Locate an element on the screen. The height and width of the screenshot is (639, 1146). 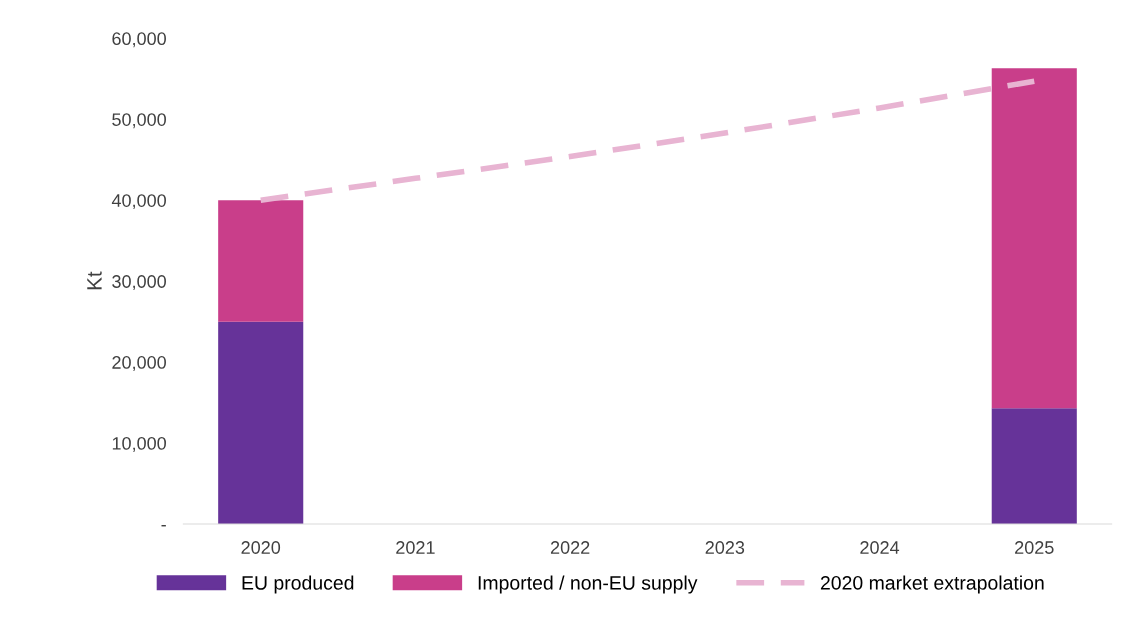
x-tick-label: 2021 is located at coordinates (415, 547).